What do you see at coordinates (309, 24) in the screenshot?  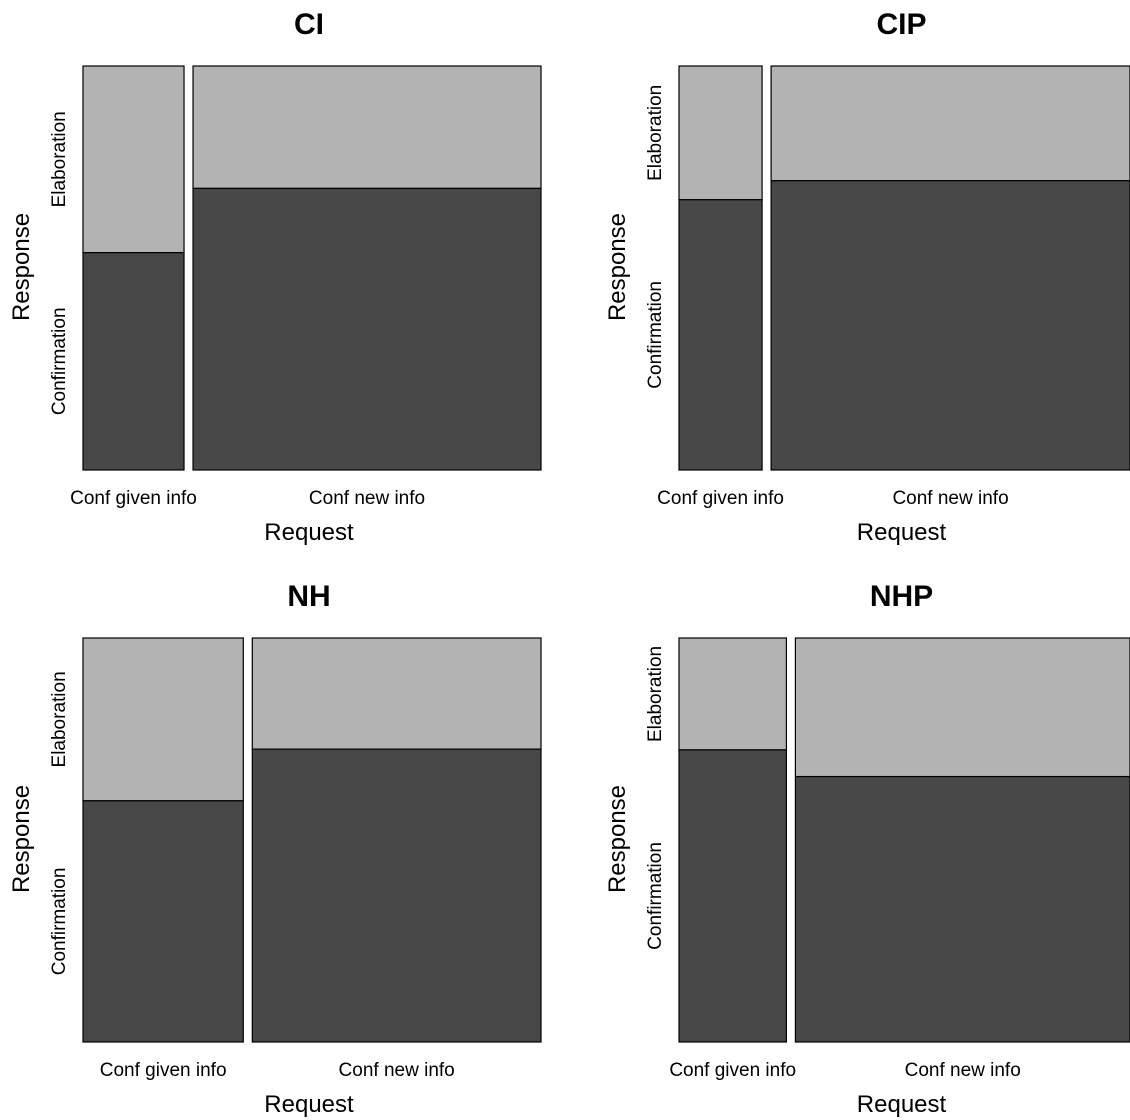 I see `panel-title: CI` at bounding box center [309, 24].